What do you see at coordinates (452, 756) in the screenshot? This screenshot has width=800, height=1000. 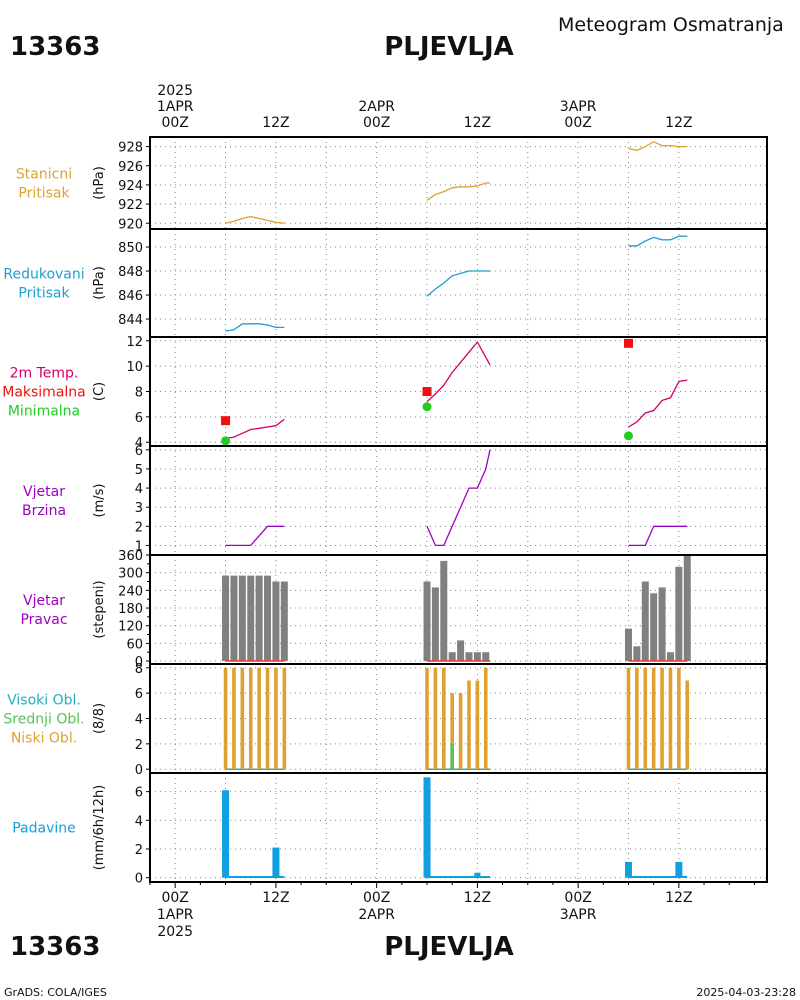 I see `cloud-mid-bar` at bounding box center [452, 756].